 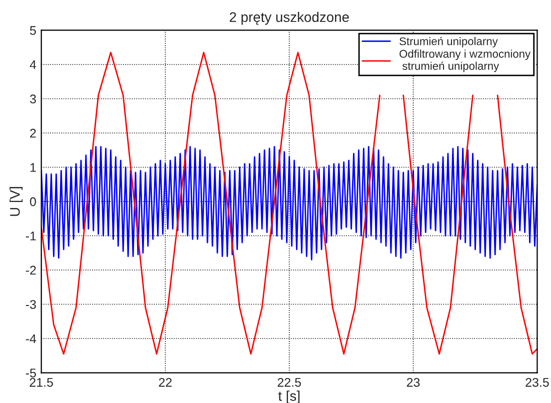 What do you see at coordinates (31, 304) in the screenshot?
I see `y-tick-label: -3` at bounding box center [31, 304].